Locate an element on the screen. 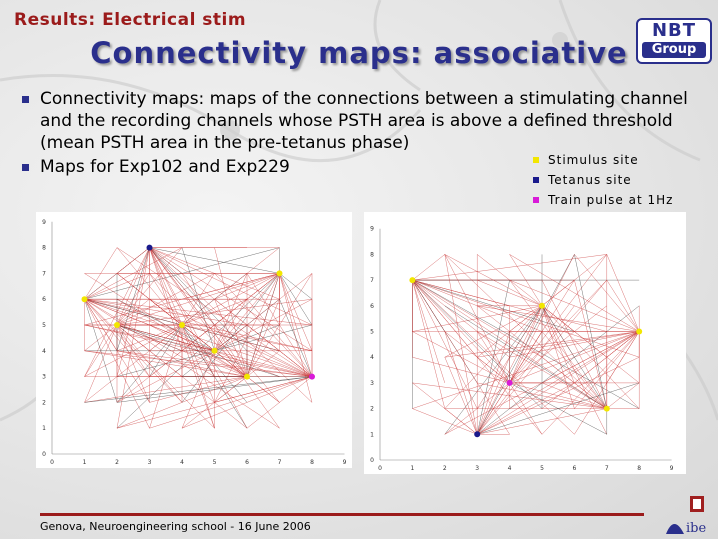  connections is located at coordinates (526, 344).